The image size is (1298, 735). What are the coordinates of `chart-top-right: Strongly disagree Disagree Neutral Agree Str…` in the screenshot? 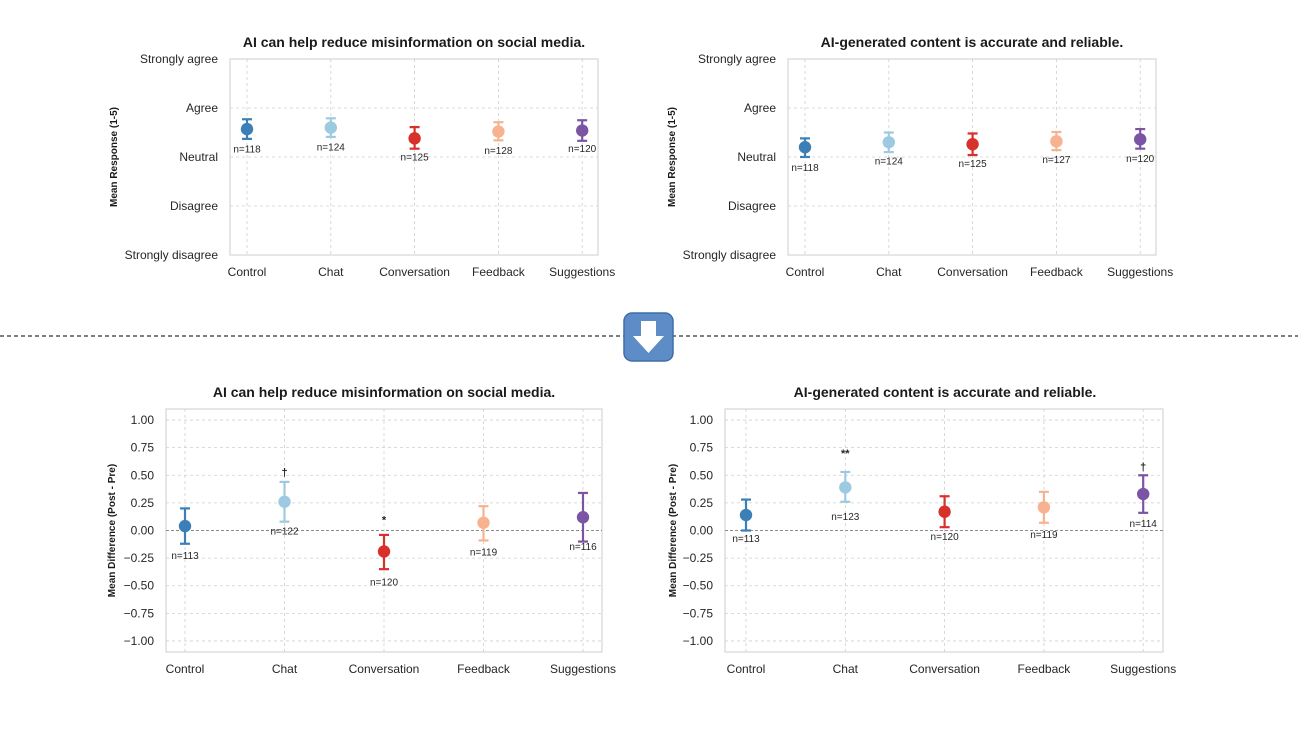 It's located at (920, 156).